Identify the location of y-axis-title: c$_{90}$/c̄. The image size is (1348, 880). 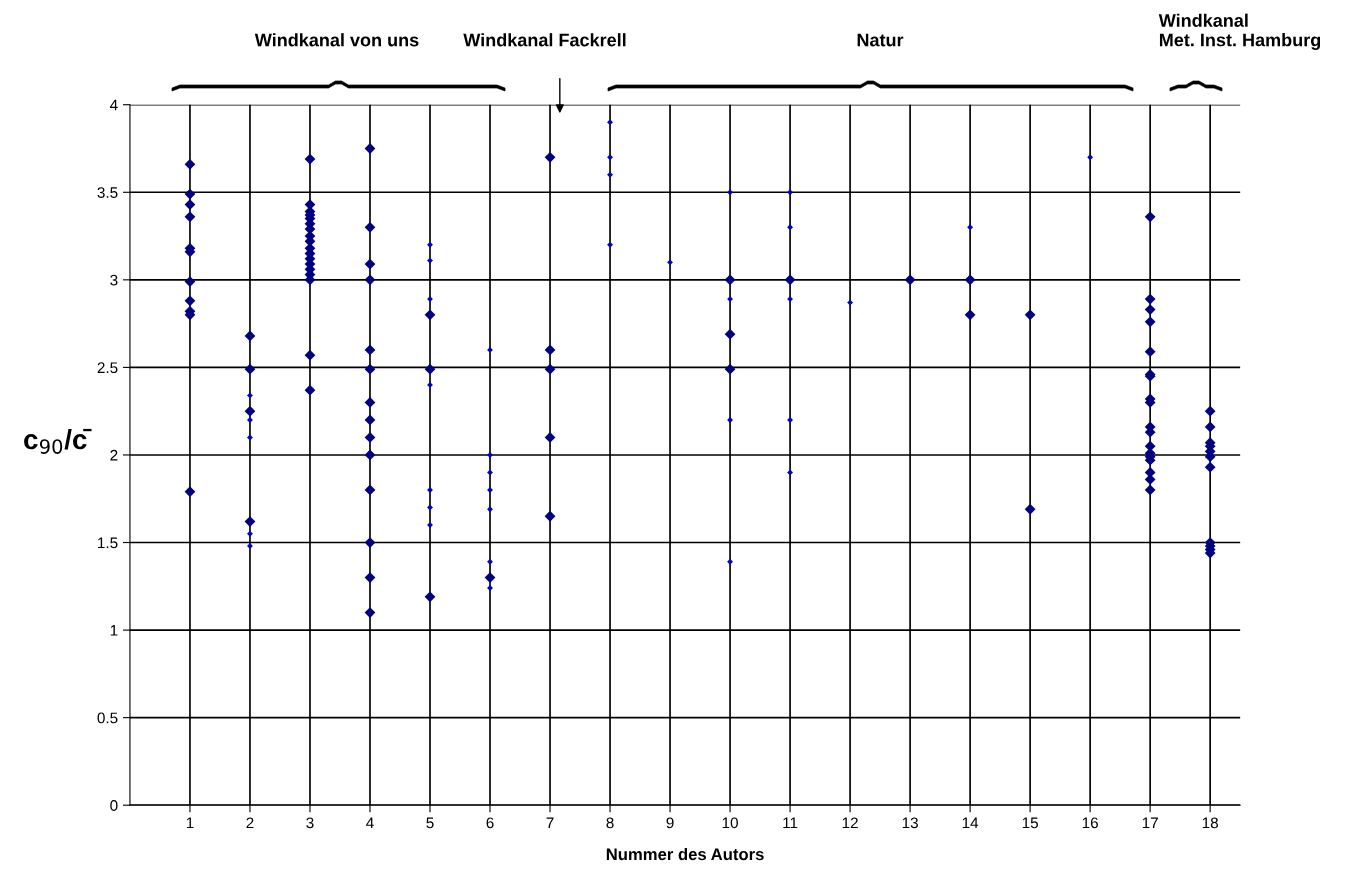
(58, 441).